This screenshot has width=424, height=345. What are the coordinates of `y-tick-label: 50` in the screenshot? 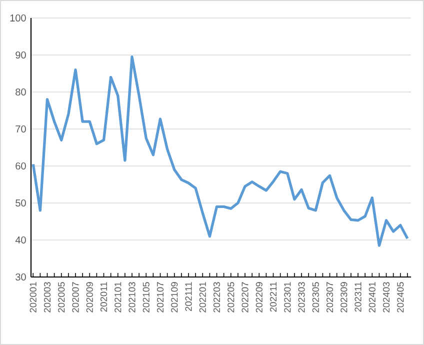 It's located at (21, 203).